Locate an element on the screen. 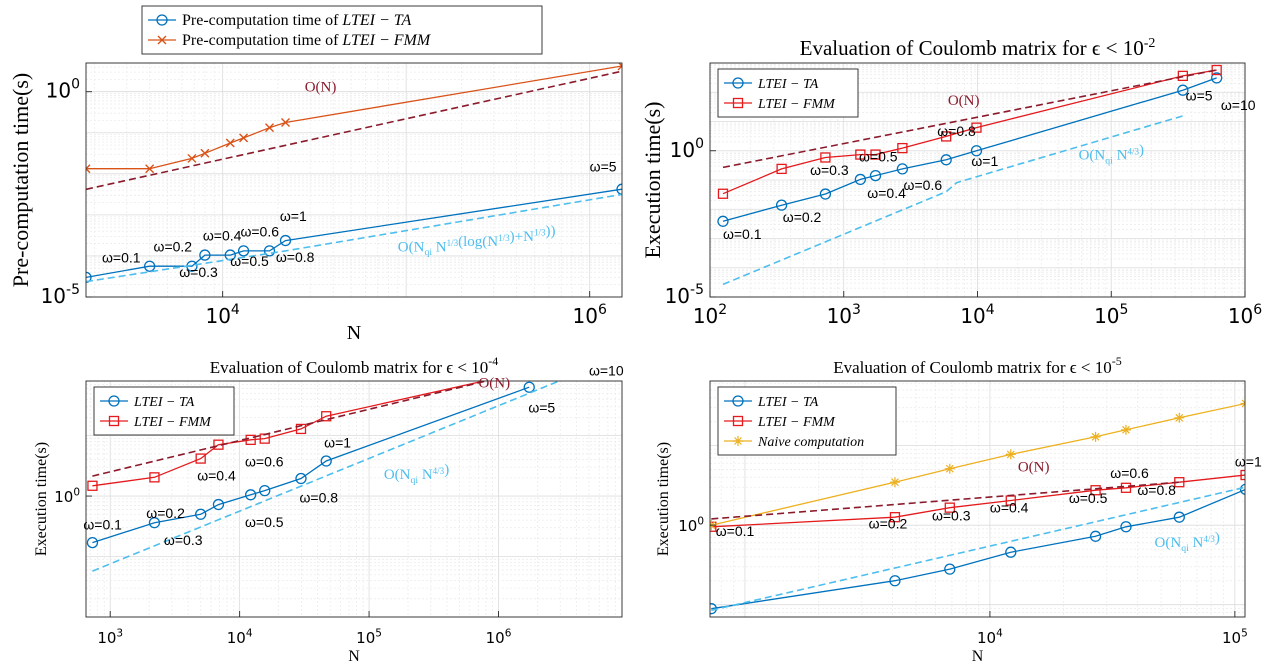  legend-math: LTEI − FMM is located at coordinates (172, 422).